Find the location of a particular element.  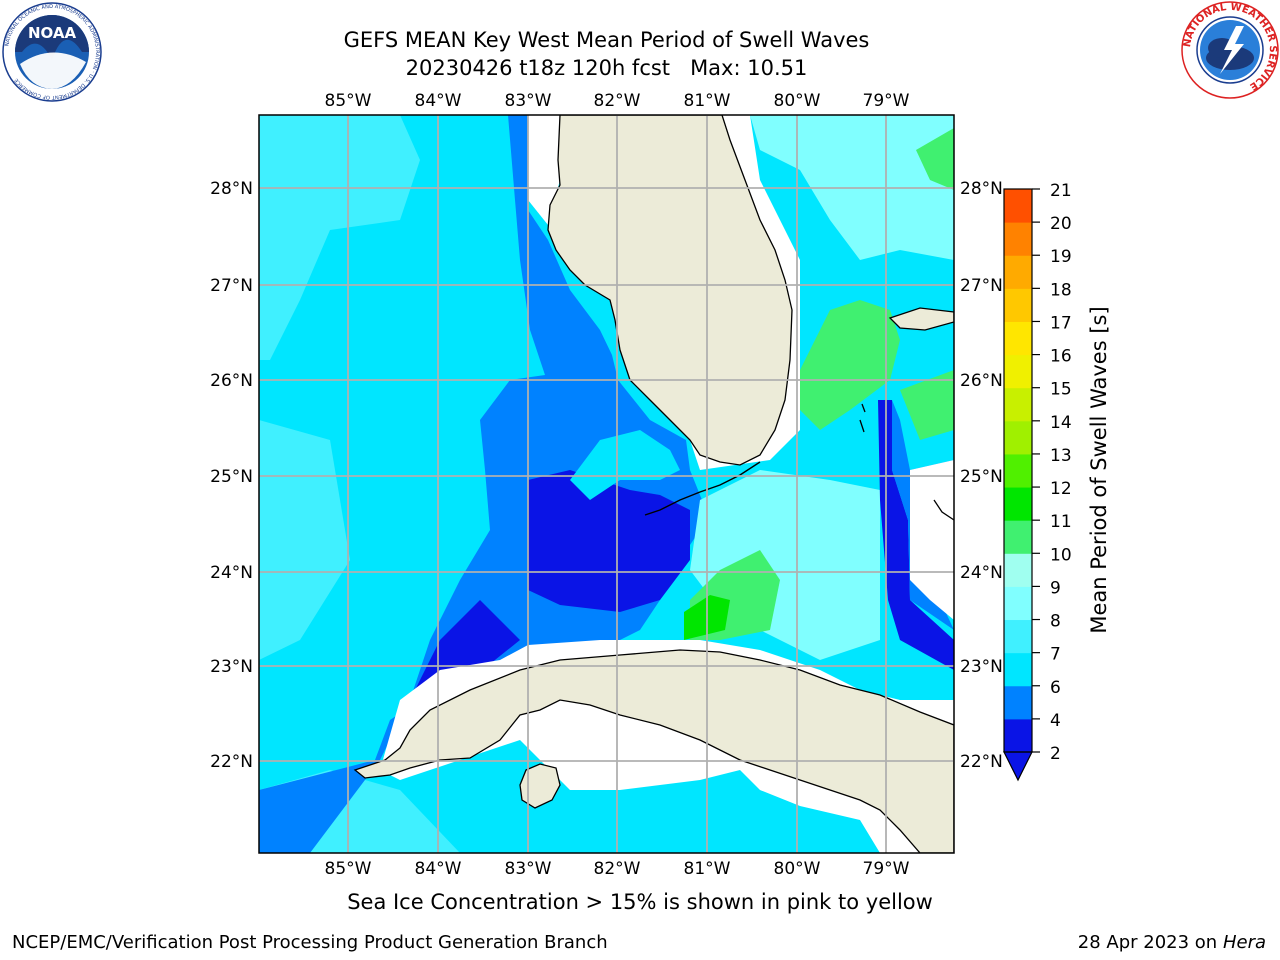

colorbar-tick-label: 16 is located at coordinates (1061, 357).